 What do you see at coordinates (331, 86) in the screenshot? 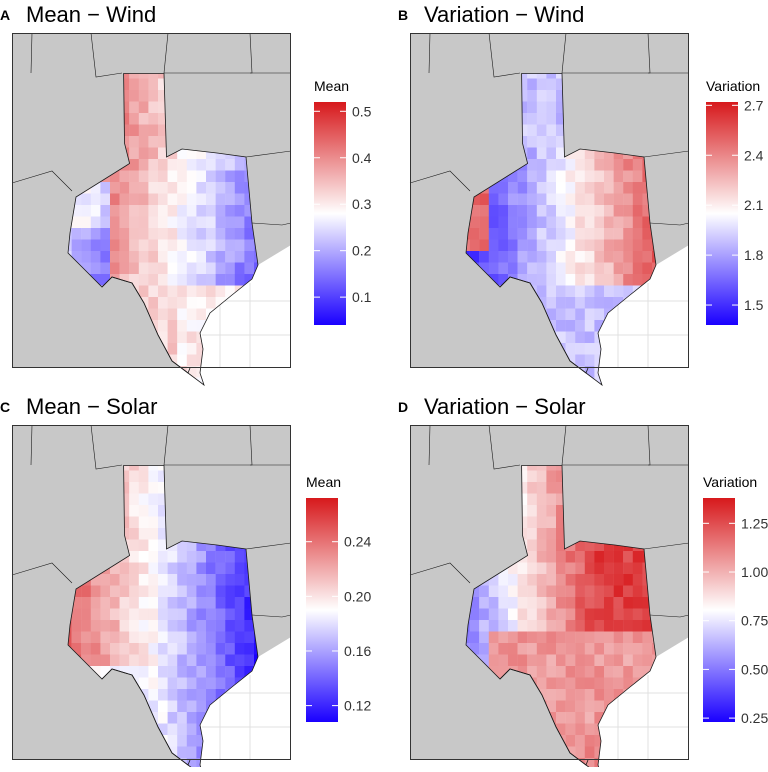
I see `panel-a-legend-title: Mean` at bounding box center [331, 86].